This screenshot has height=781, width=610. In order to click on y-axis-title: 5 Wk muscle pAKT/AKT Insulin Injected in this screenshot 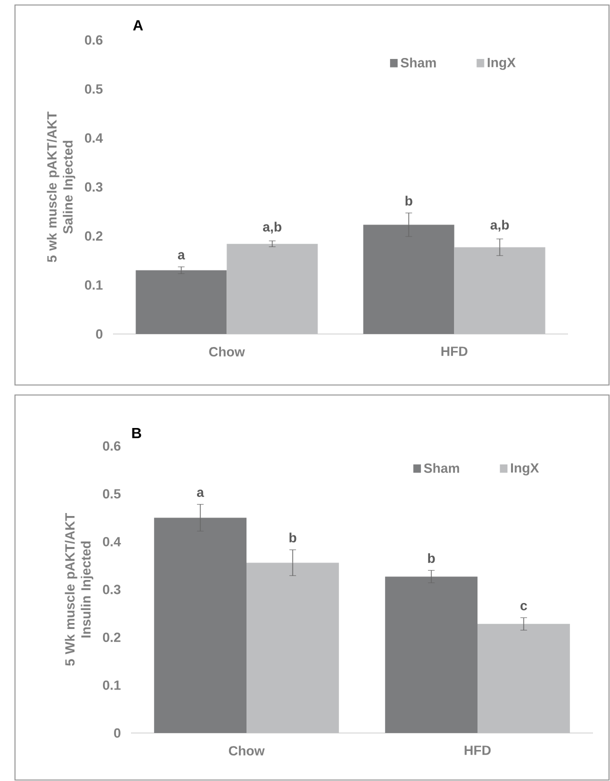, I will do `click(79, 589)`.